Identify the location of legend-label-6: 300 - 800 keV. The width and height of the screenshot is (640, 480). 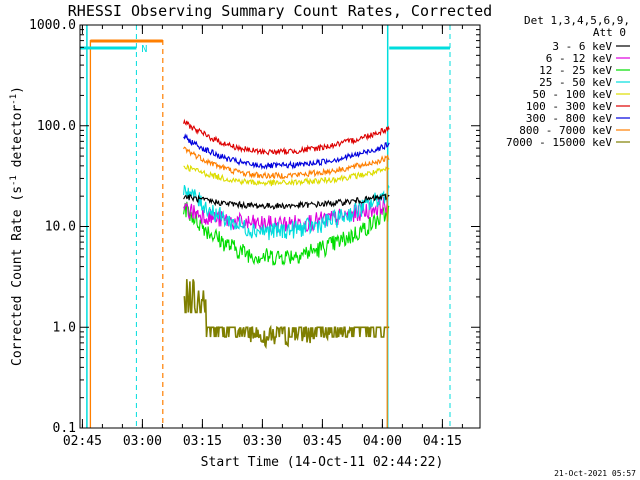
(569, 118).